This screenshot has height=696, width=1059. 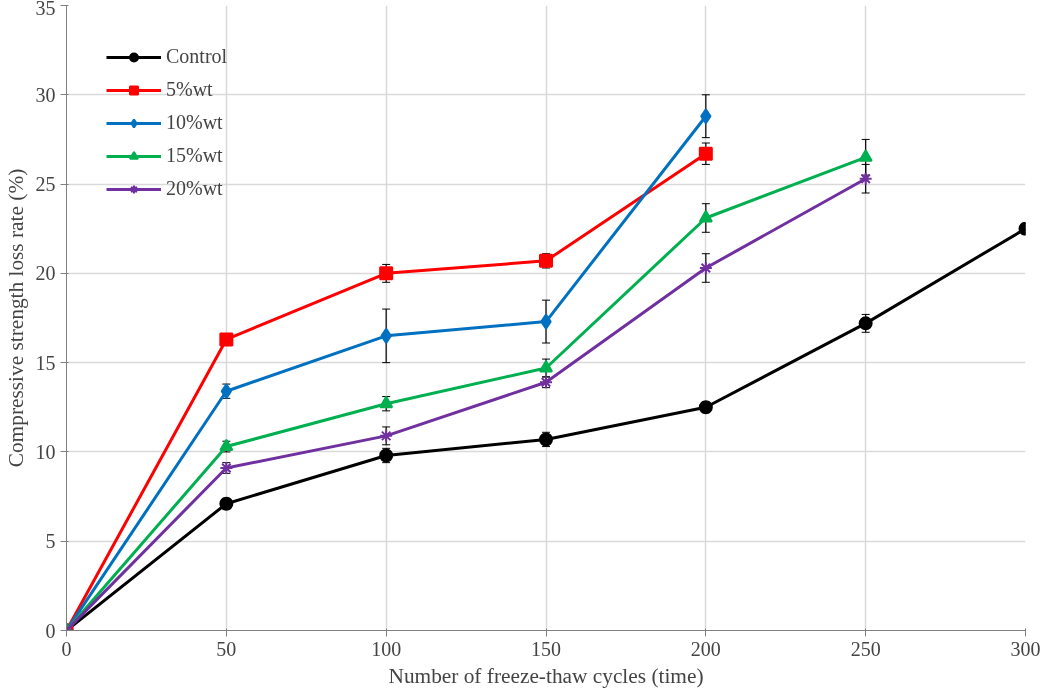 I want to click on y-tick-label: 15, so click(x=45, y=362).